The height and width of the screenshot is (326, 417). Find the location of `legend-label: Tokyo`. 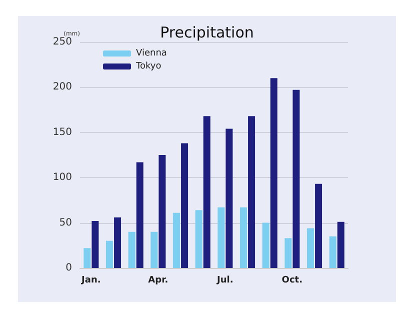

legend-label: Tokyo is located at coordinates (148, 67).